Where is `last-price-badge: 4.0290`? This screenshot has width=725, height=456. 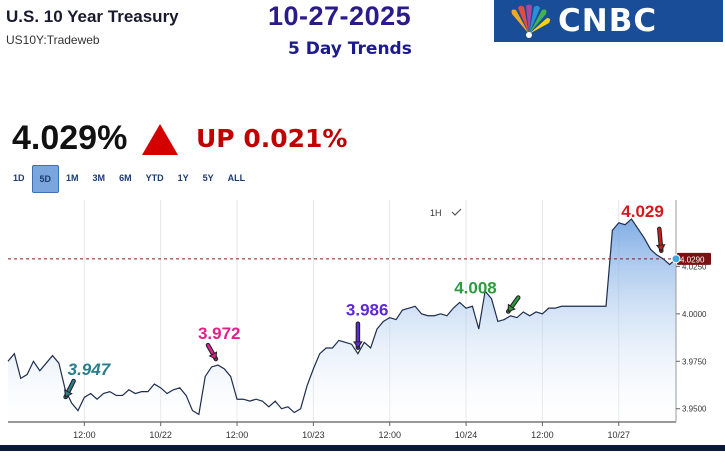 last-price-badge: 4.0290 is located at coordinates (694, 258).